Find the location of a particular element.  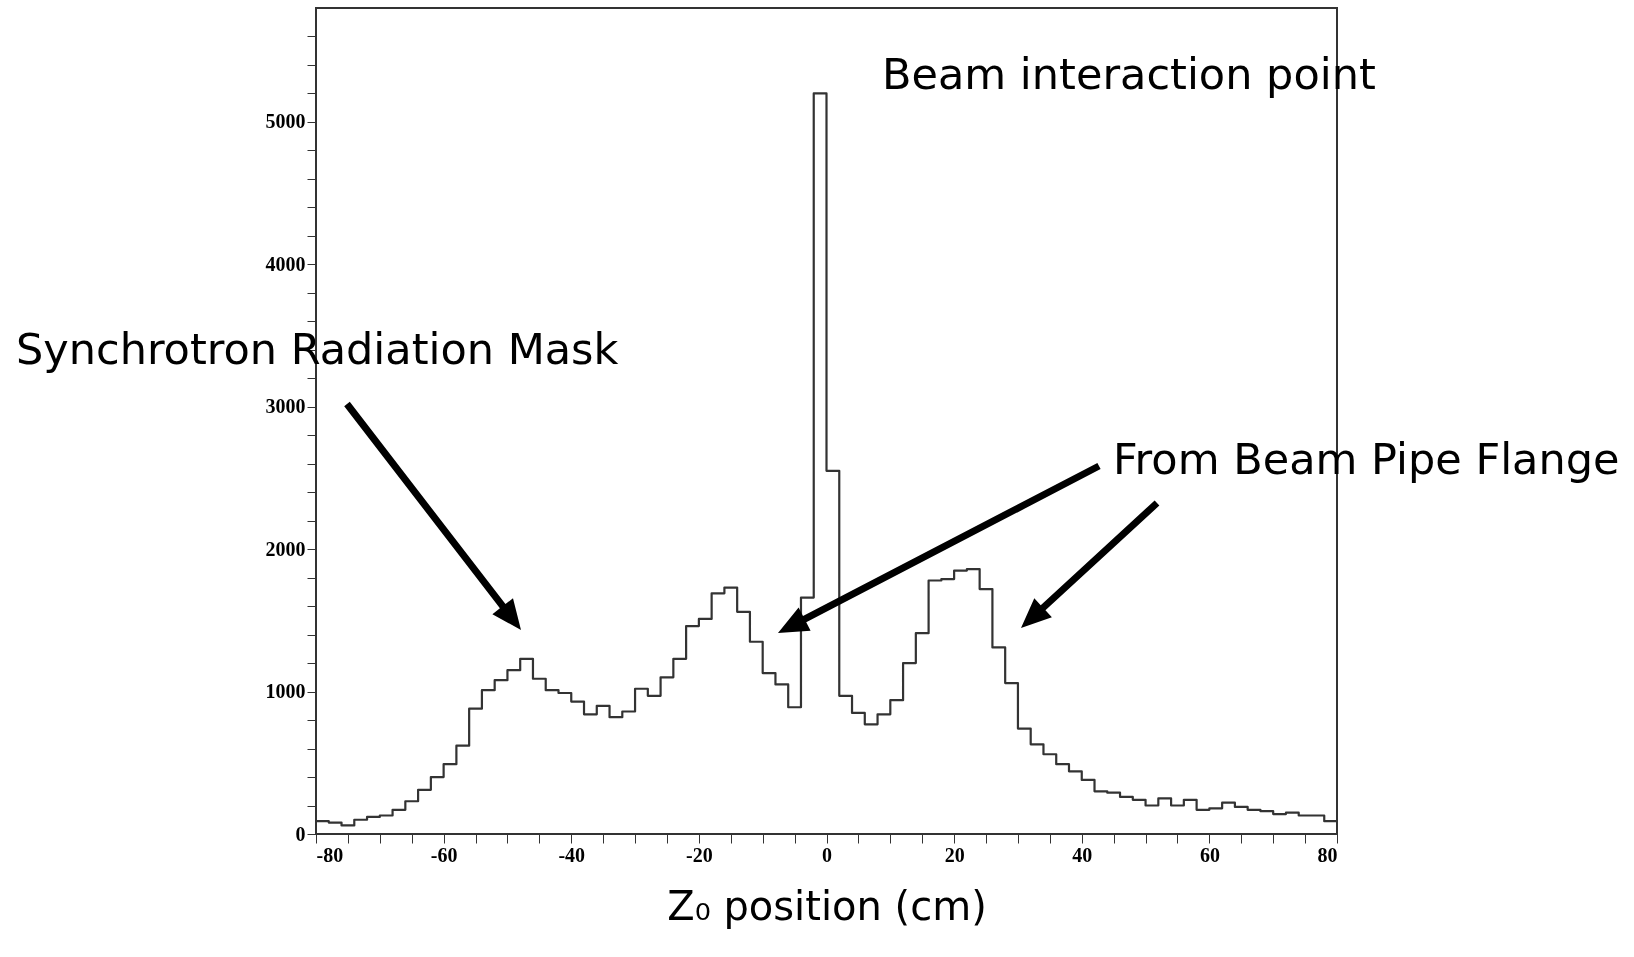

x-axis-title: Z₀ position (cm) is located at coordinates (827, 905).